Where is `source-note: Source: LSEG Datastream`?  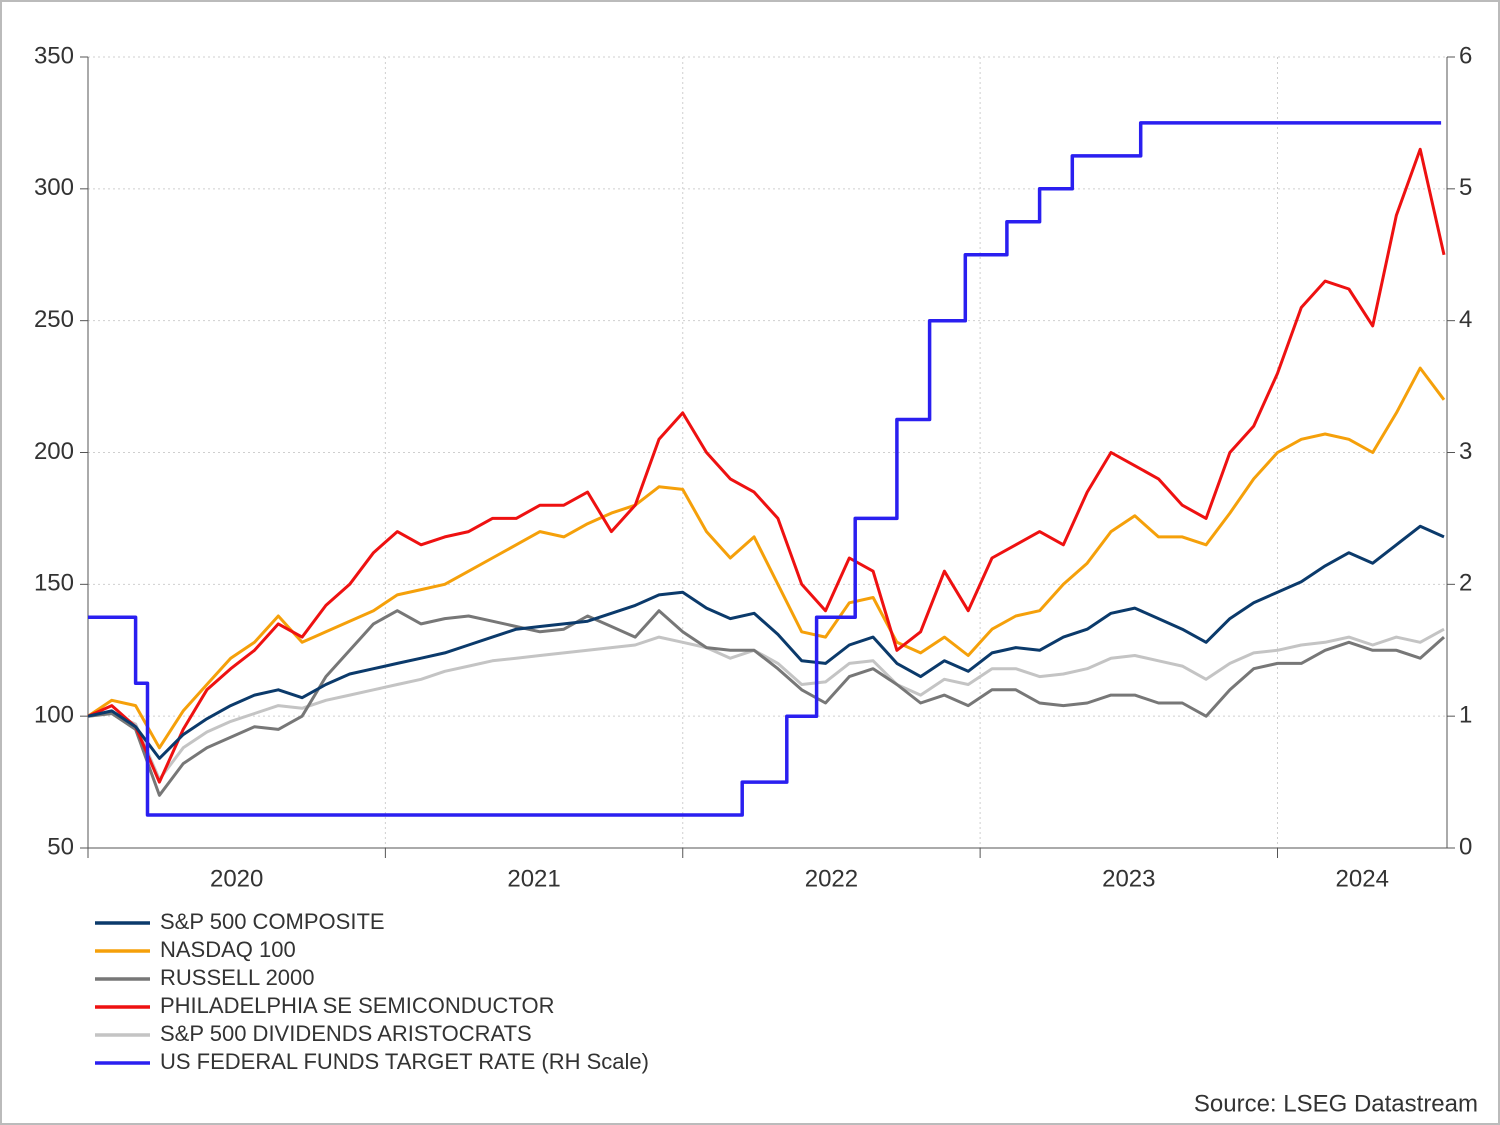
source-note: Source: LSEG Datastream is located at coordinates (1336, 1103).